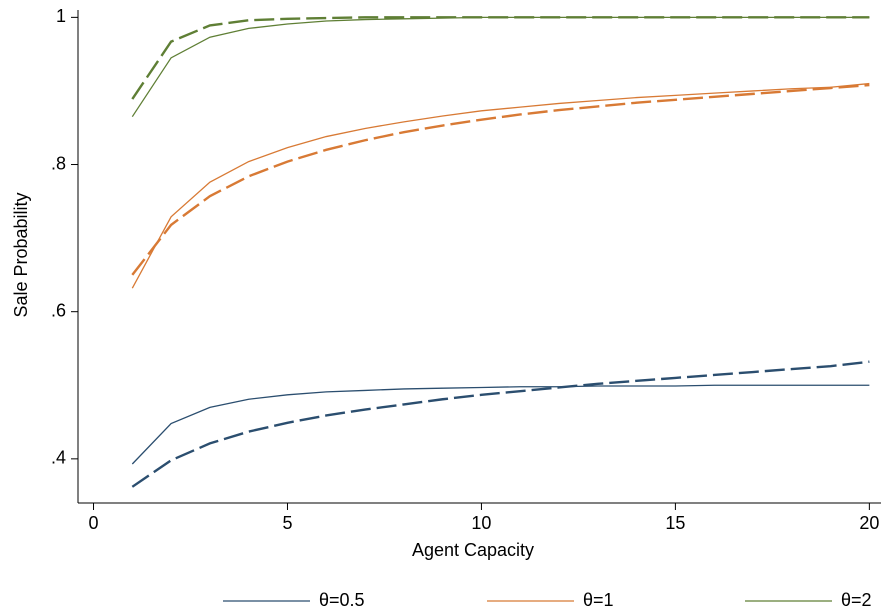  Describe the element at coordinates (342, 600) in the screenshot. I see `legend-label: θ=0.5` at that location.